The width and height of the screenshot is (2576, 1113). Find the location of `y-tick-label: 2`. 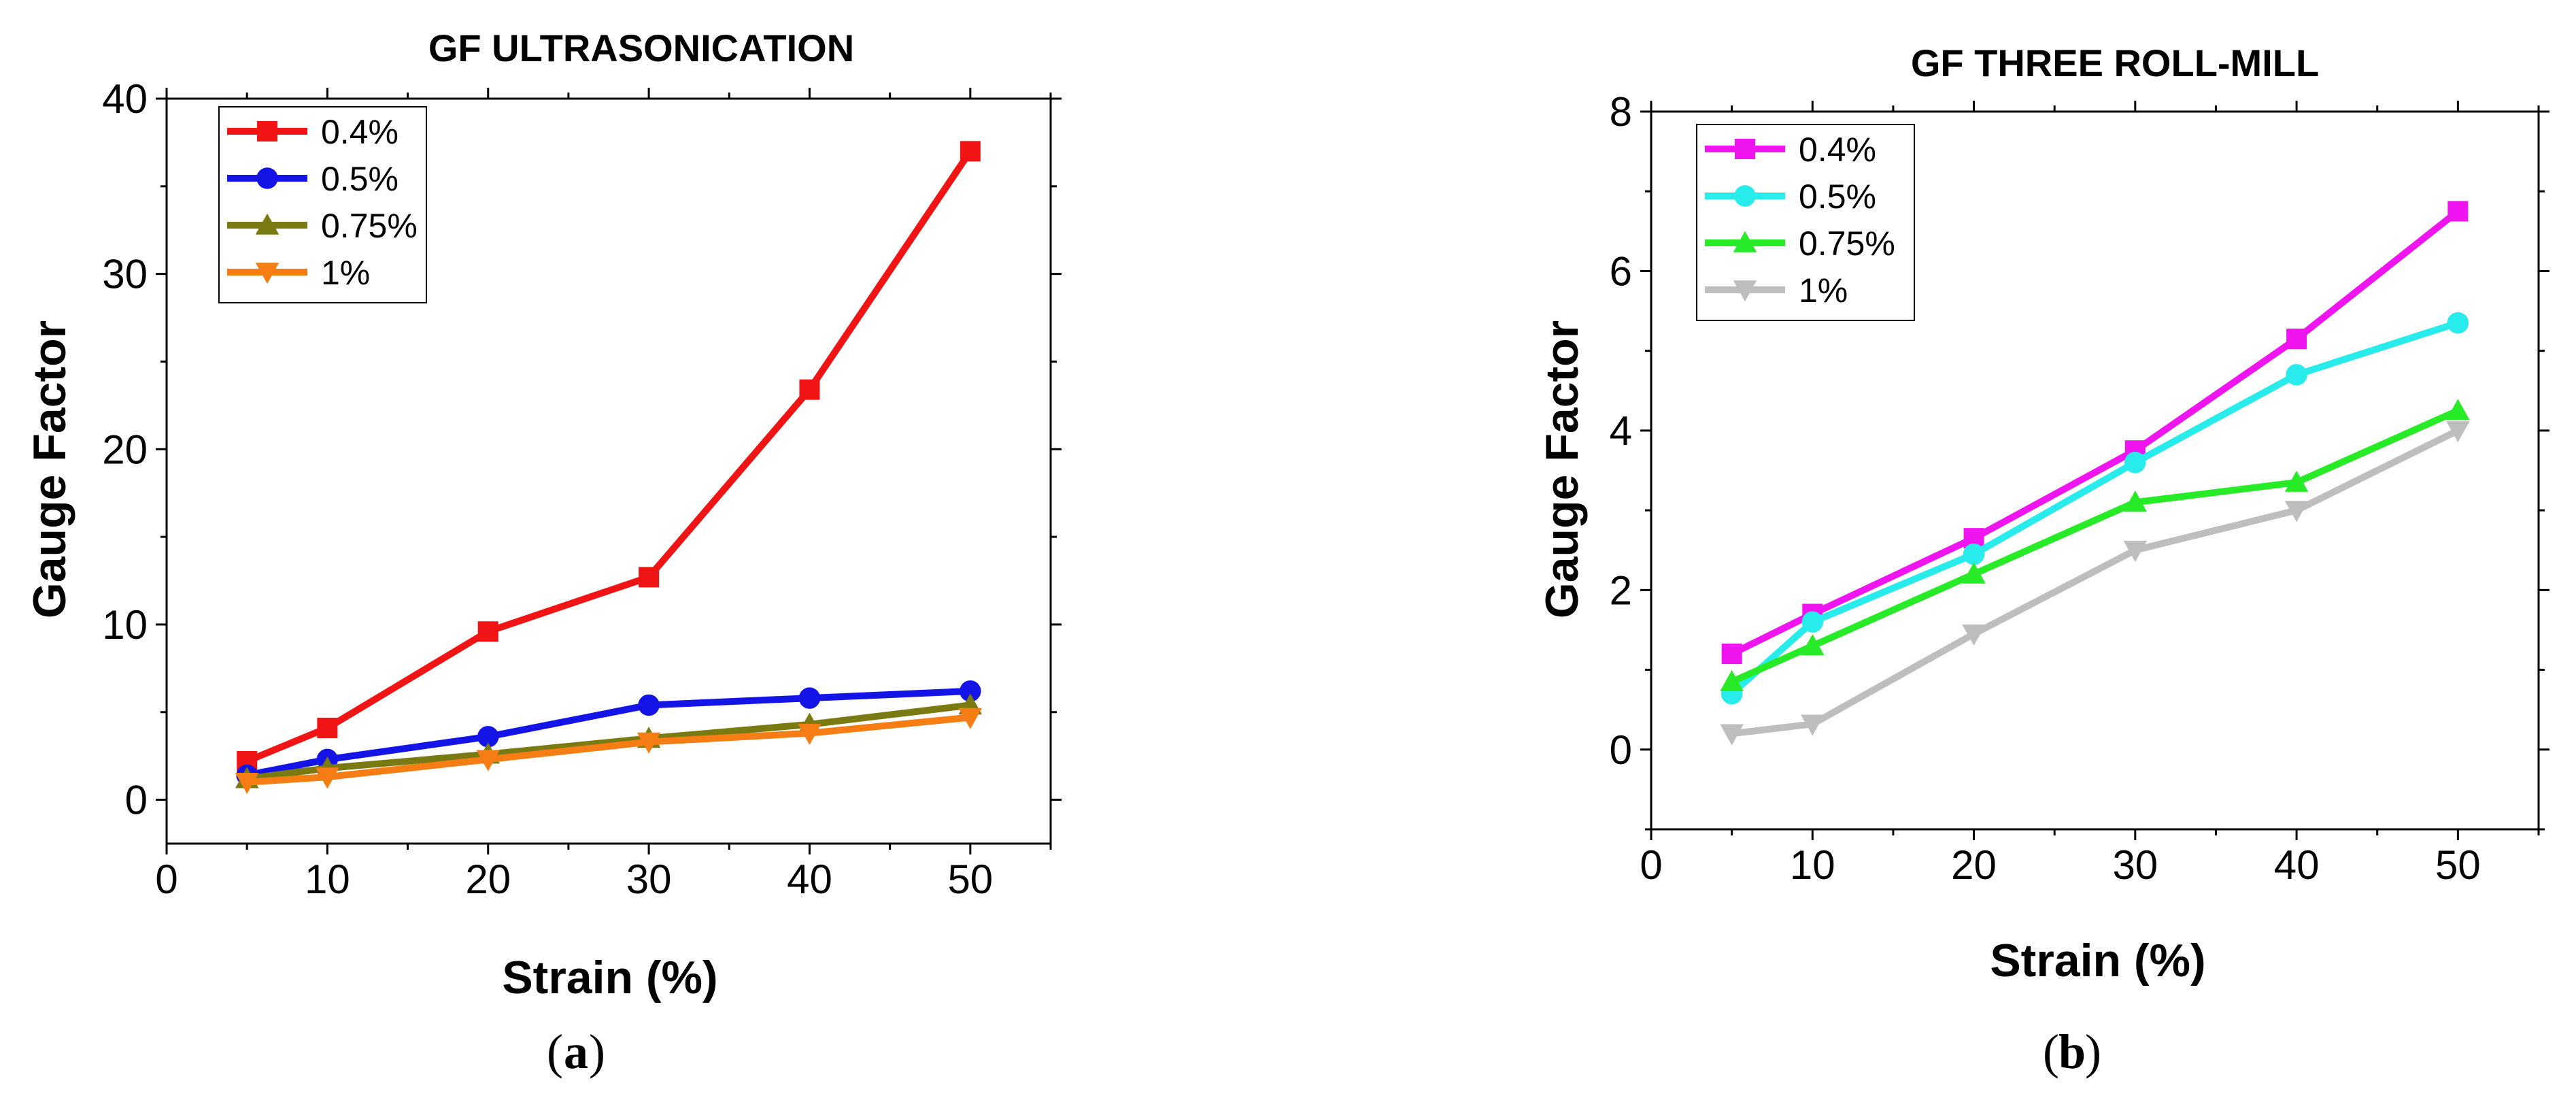

y-tick-label: 2 is located at coordinates (1621, 590).